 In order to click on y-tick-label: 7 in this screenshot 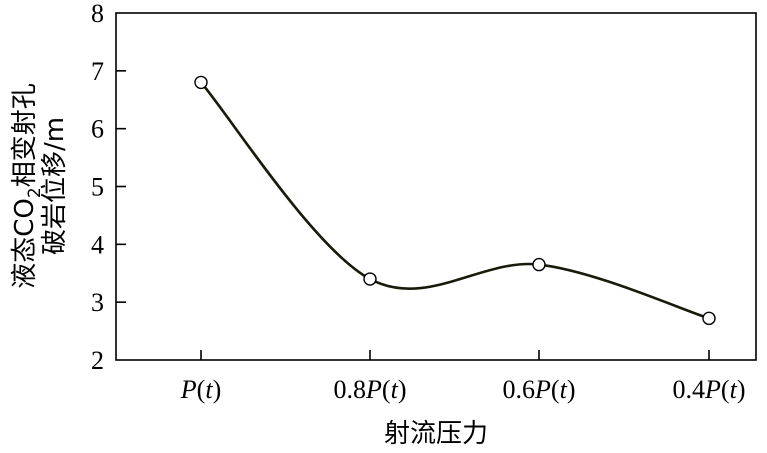, I will do `click(97, 71)`.